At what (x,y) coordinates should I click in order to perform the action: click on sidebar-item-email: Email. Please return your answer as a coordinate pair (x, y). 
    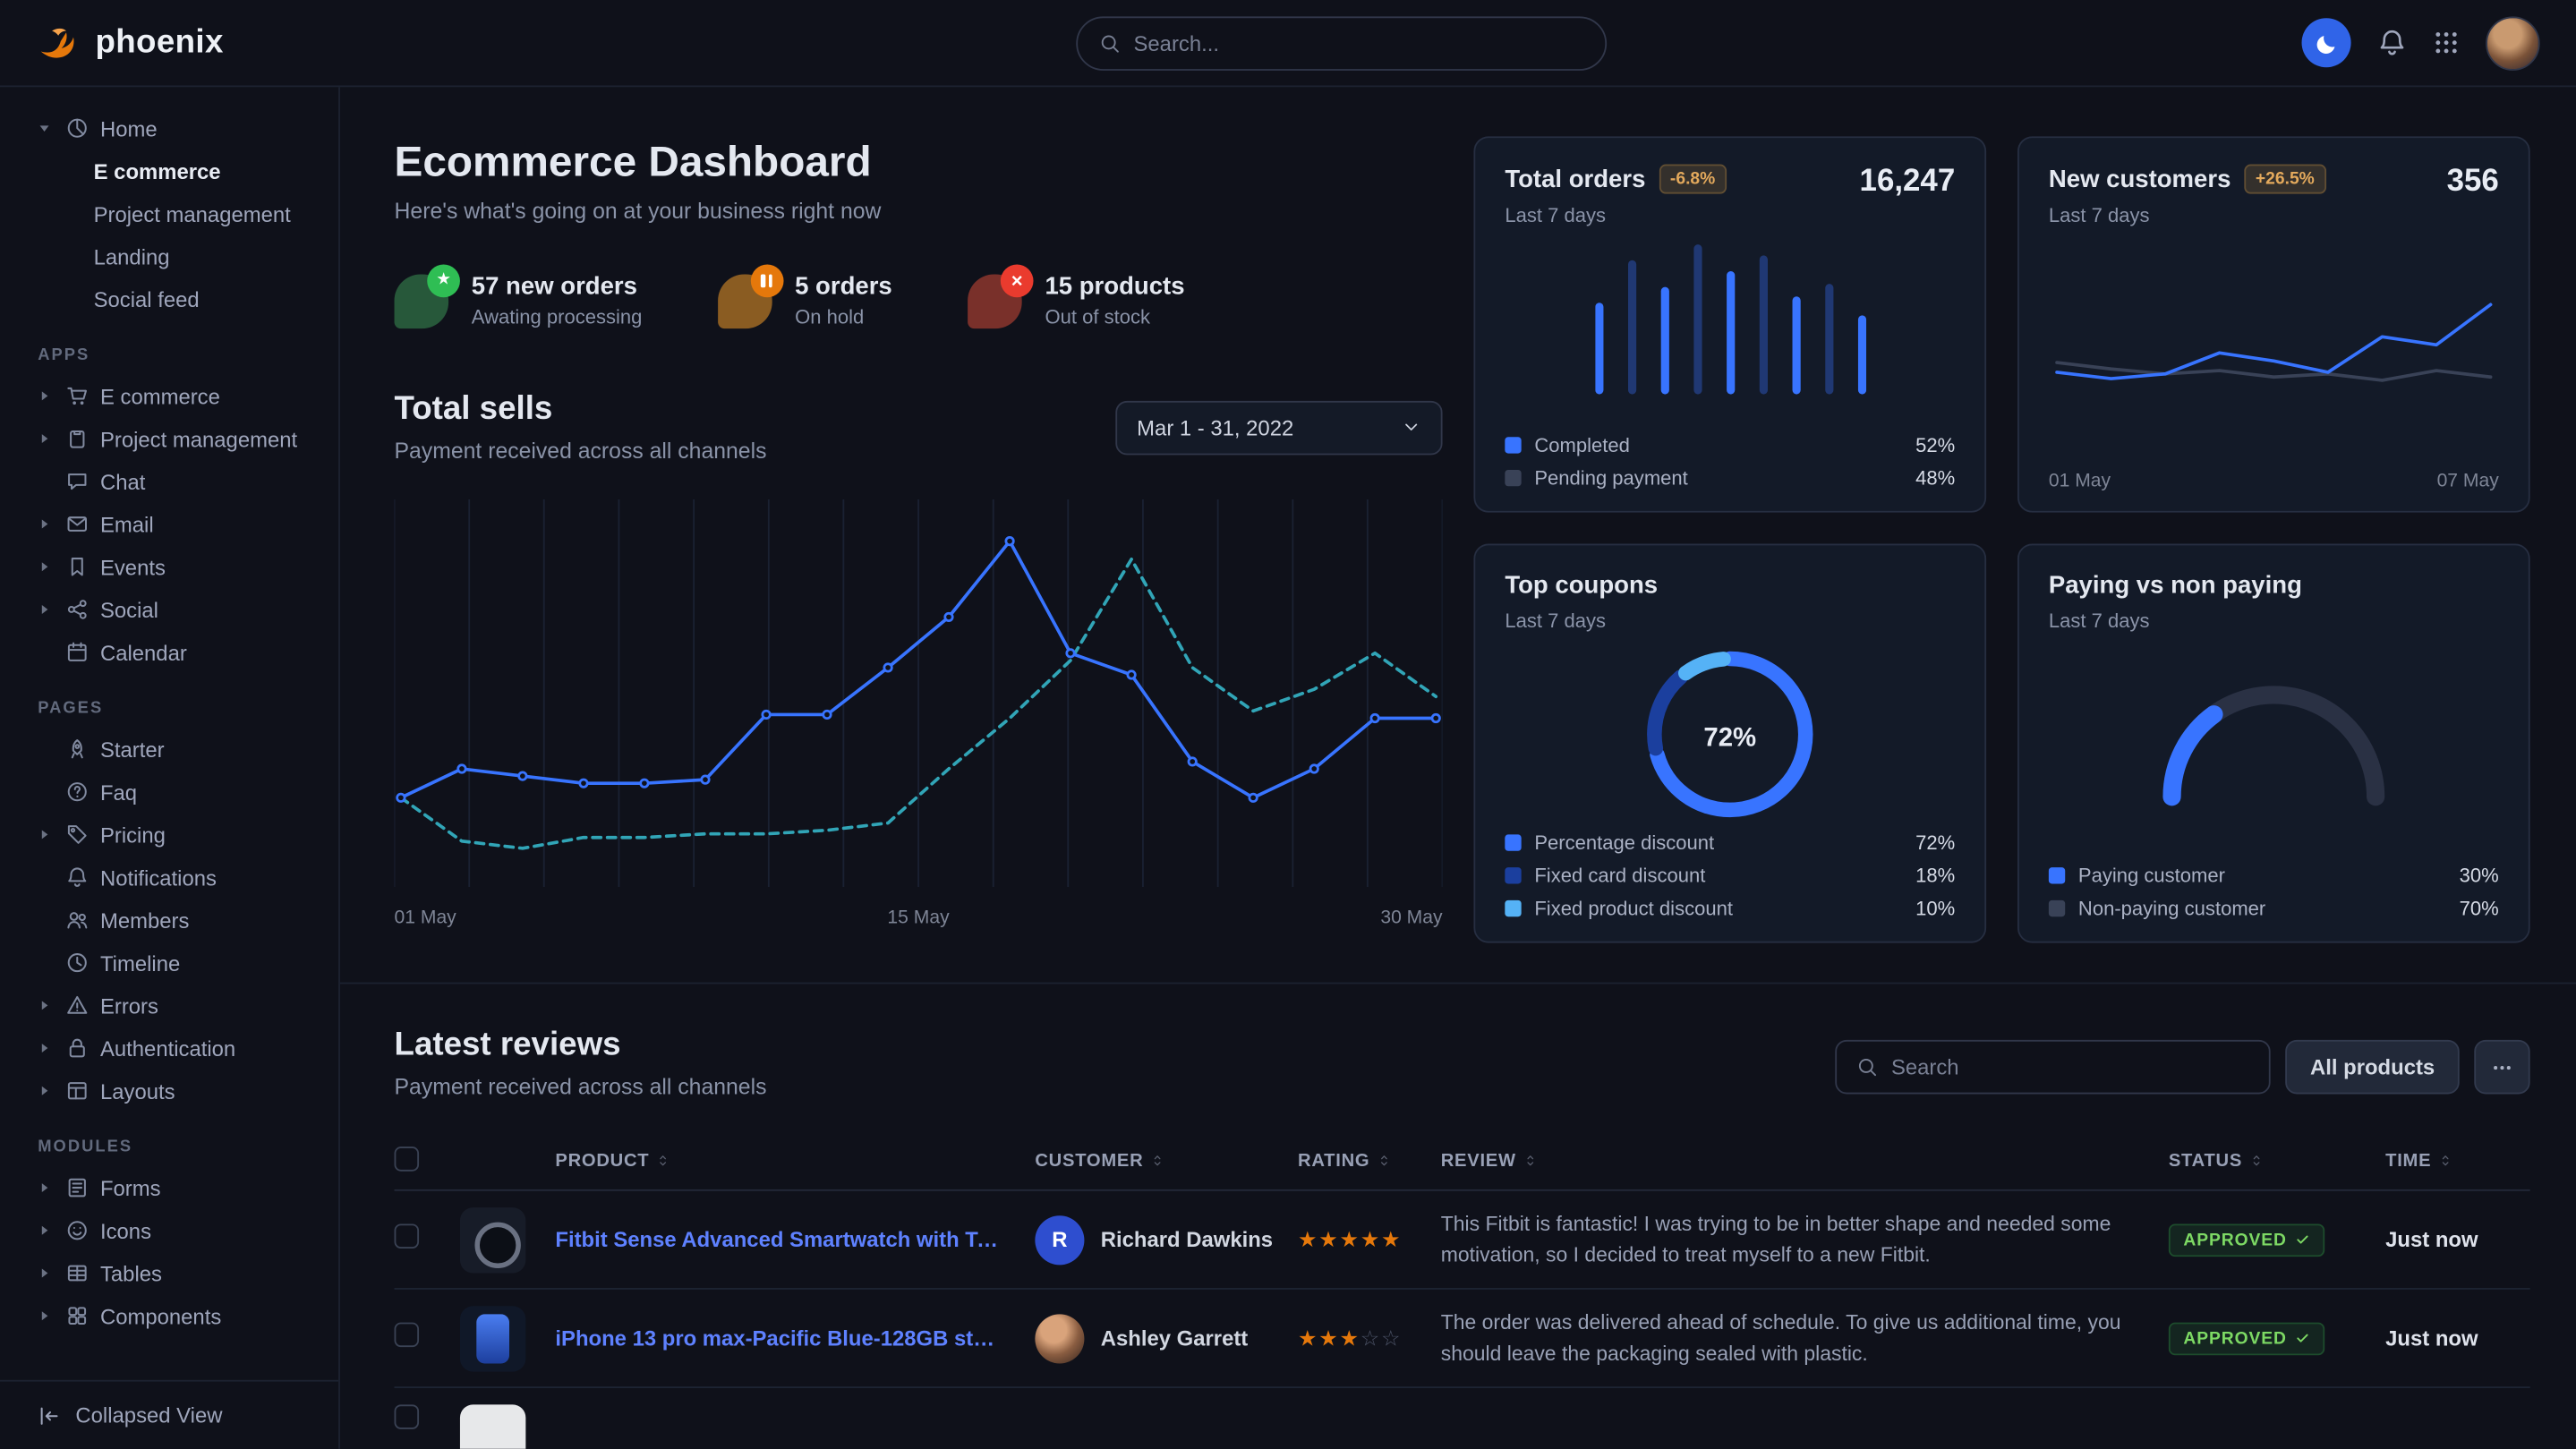
    Looking at the image, I should click on (169, 524).